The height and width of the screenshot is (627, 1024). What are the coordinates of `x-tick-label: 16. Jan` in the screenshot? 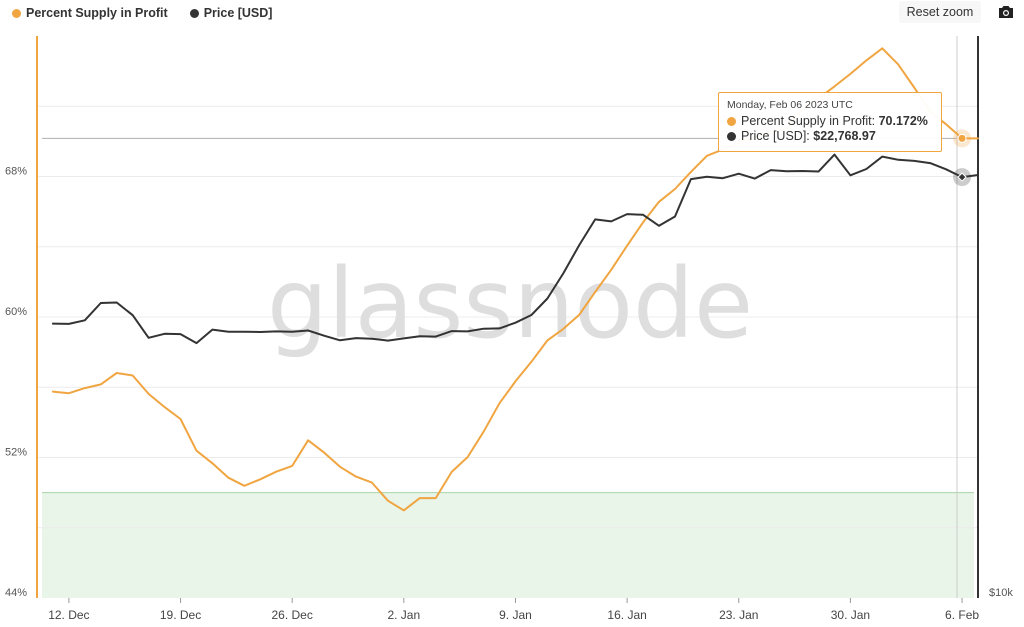 It's located at (626, 615).